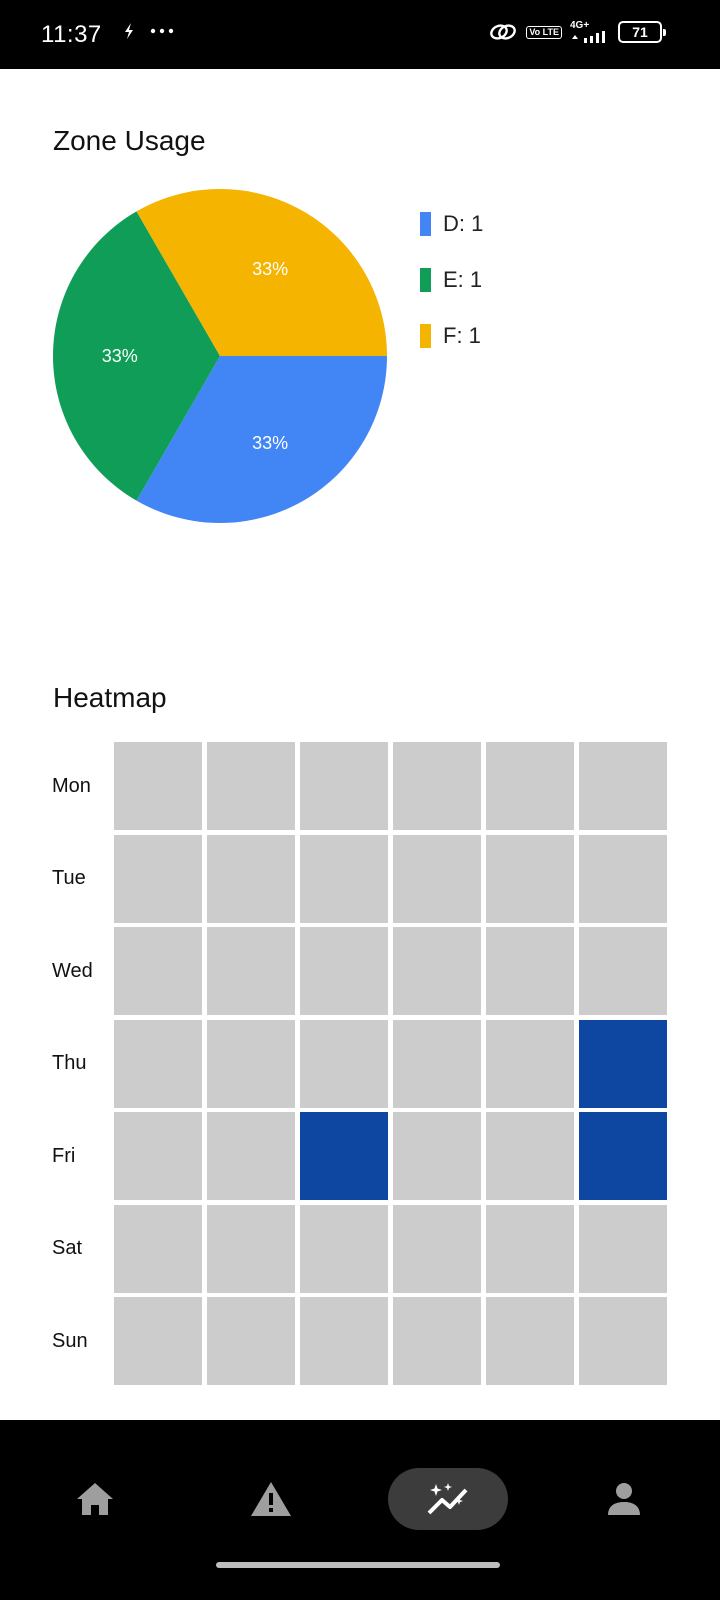  I want to click on pie-slice-d, so click(261, 439).